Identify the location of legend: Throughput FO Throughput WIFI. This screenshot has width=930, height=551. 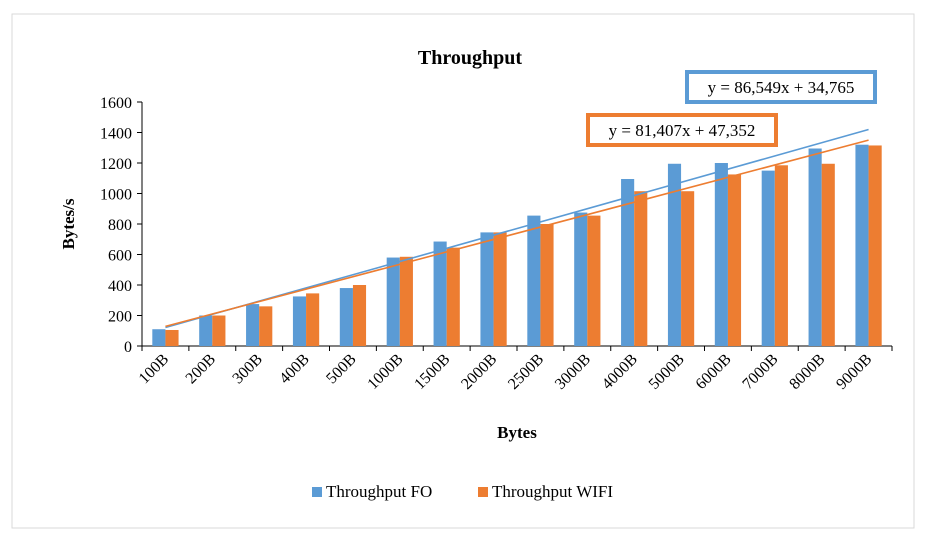
(462, 491).